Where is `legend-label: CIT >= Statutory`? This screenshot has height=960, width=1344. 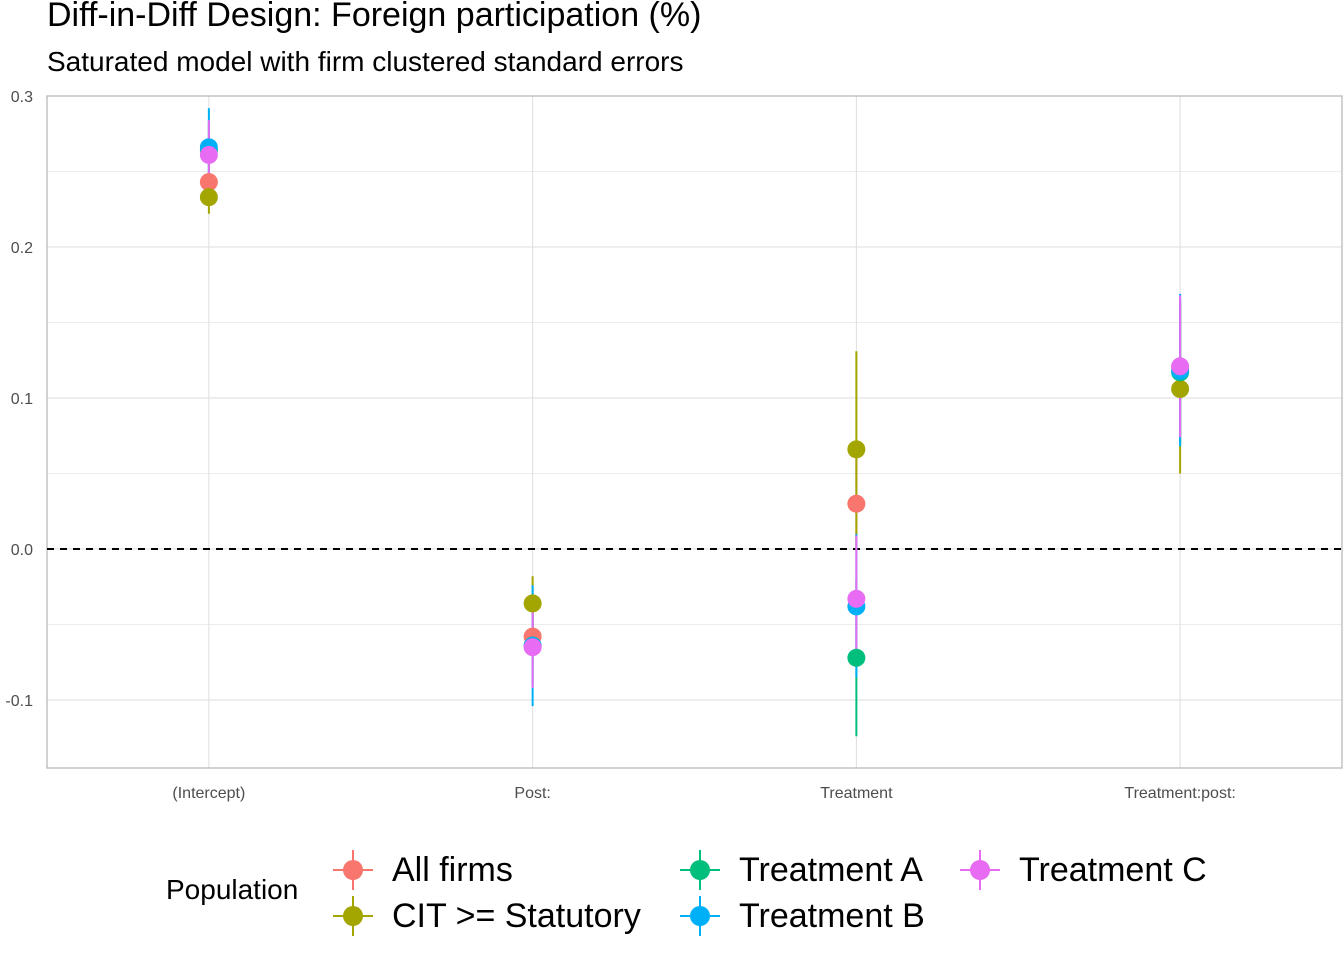 legend-label: CIT >= Statutory is located at coordinates (516, 915).